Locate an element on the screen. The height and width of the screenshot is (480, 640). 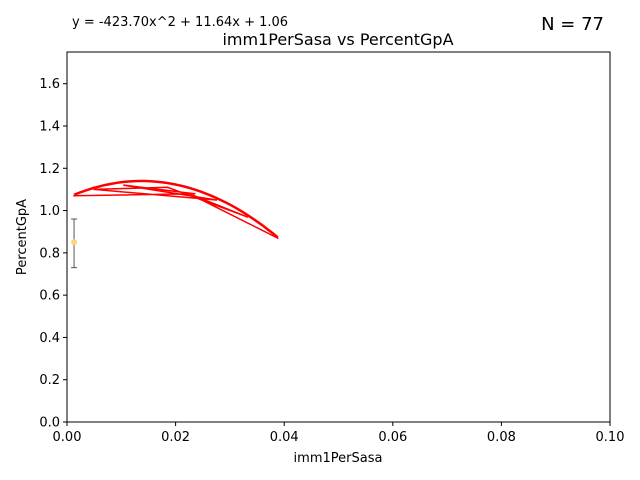
y-tick-label: 1.2 is located at coordinates (49, 169).